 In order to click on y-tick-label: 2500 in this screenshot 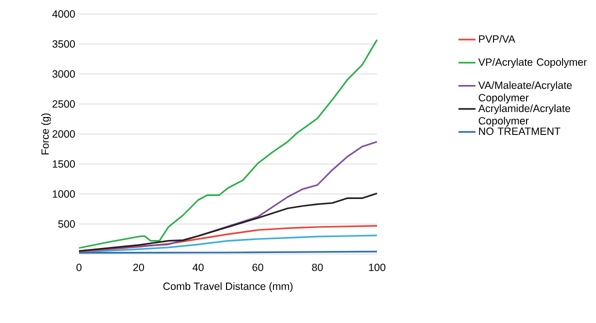, I will do `click(63, 104)`.